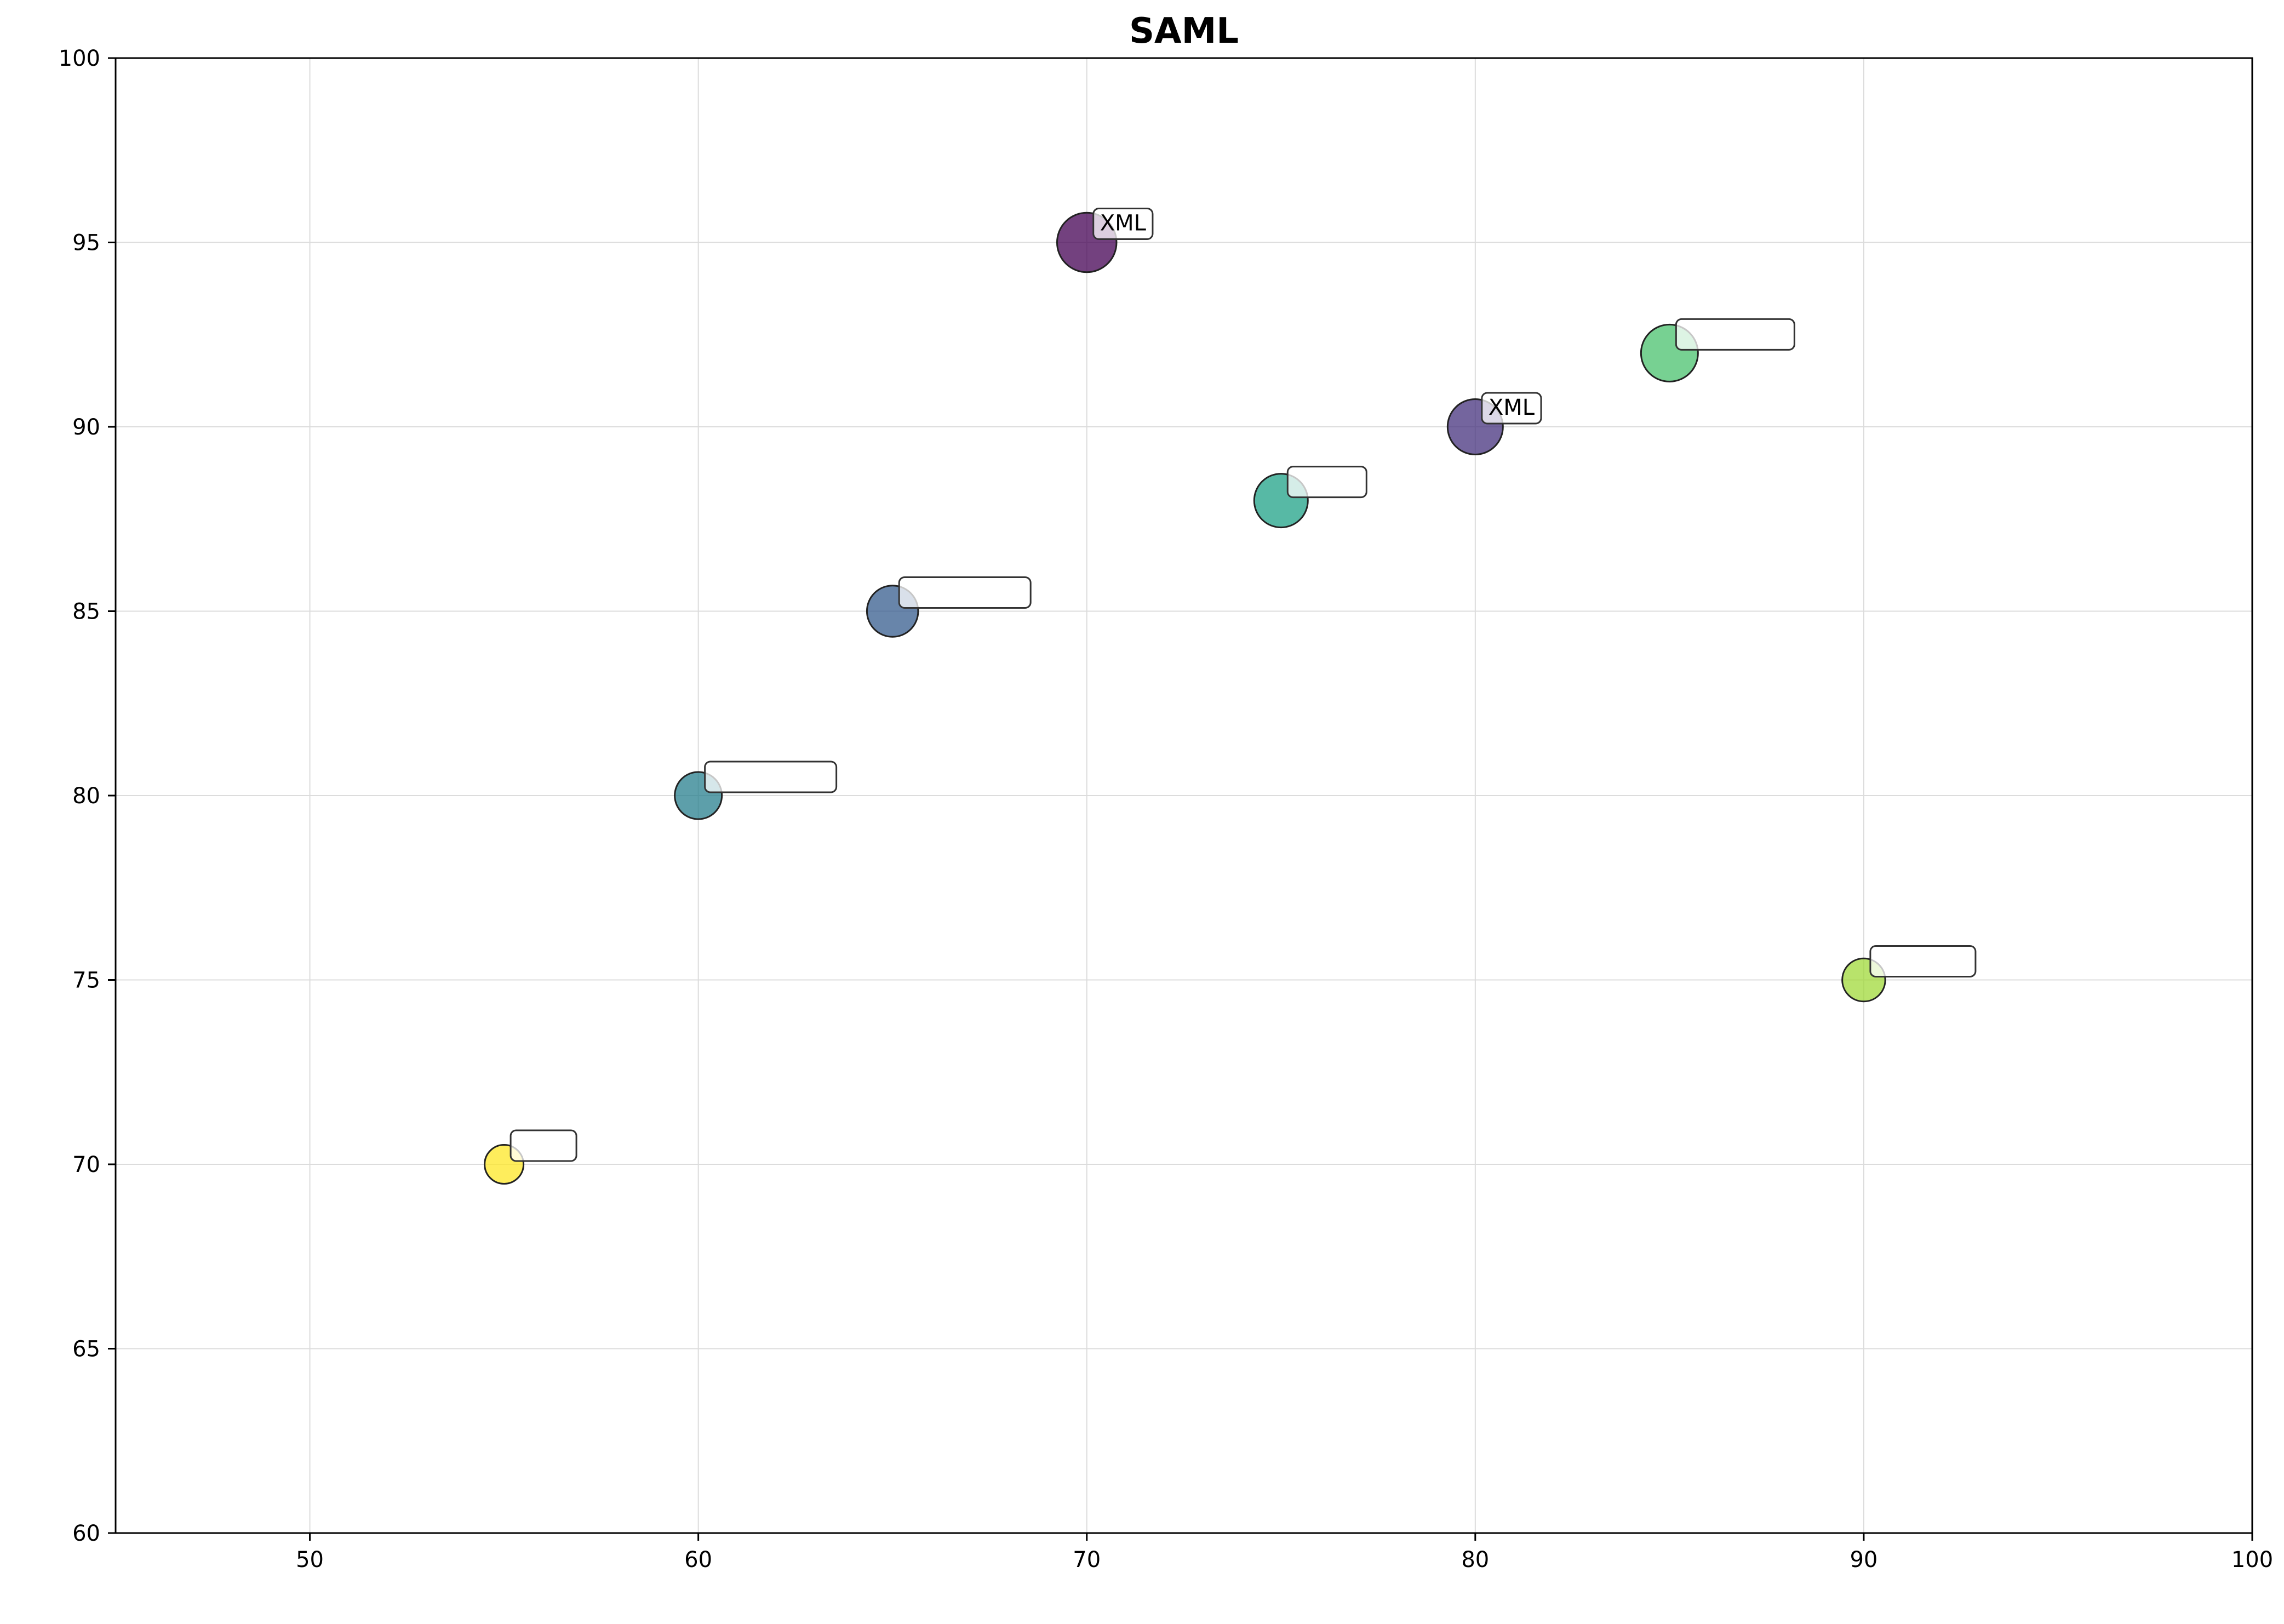 This screenshot has width=2284, height=1624. What do you see at coordinates (1864, 1559) in the screenshot?
I see `x-tick-label: 90` at bounding box center [1864, 1559].